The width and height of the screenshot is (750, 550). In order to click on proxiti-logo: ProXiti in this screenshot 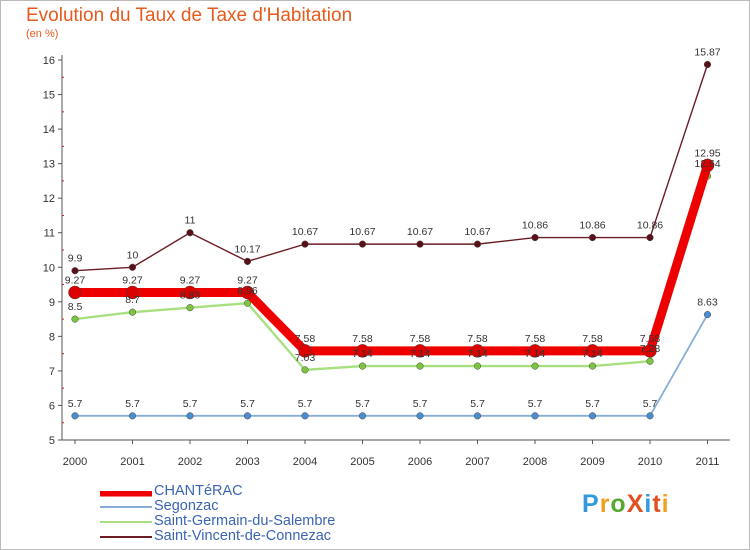, I will do `click(626, 504)`.